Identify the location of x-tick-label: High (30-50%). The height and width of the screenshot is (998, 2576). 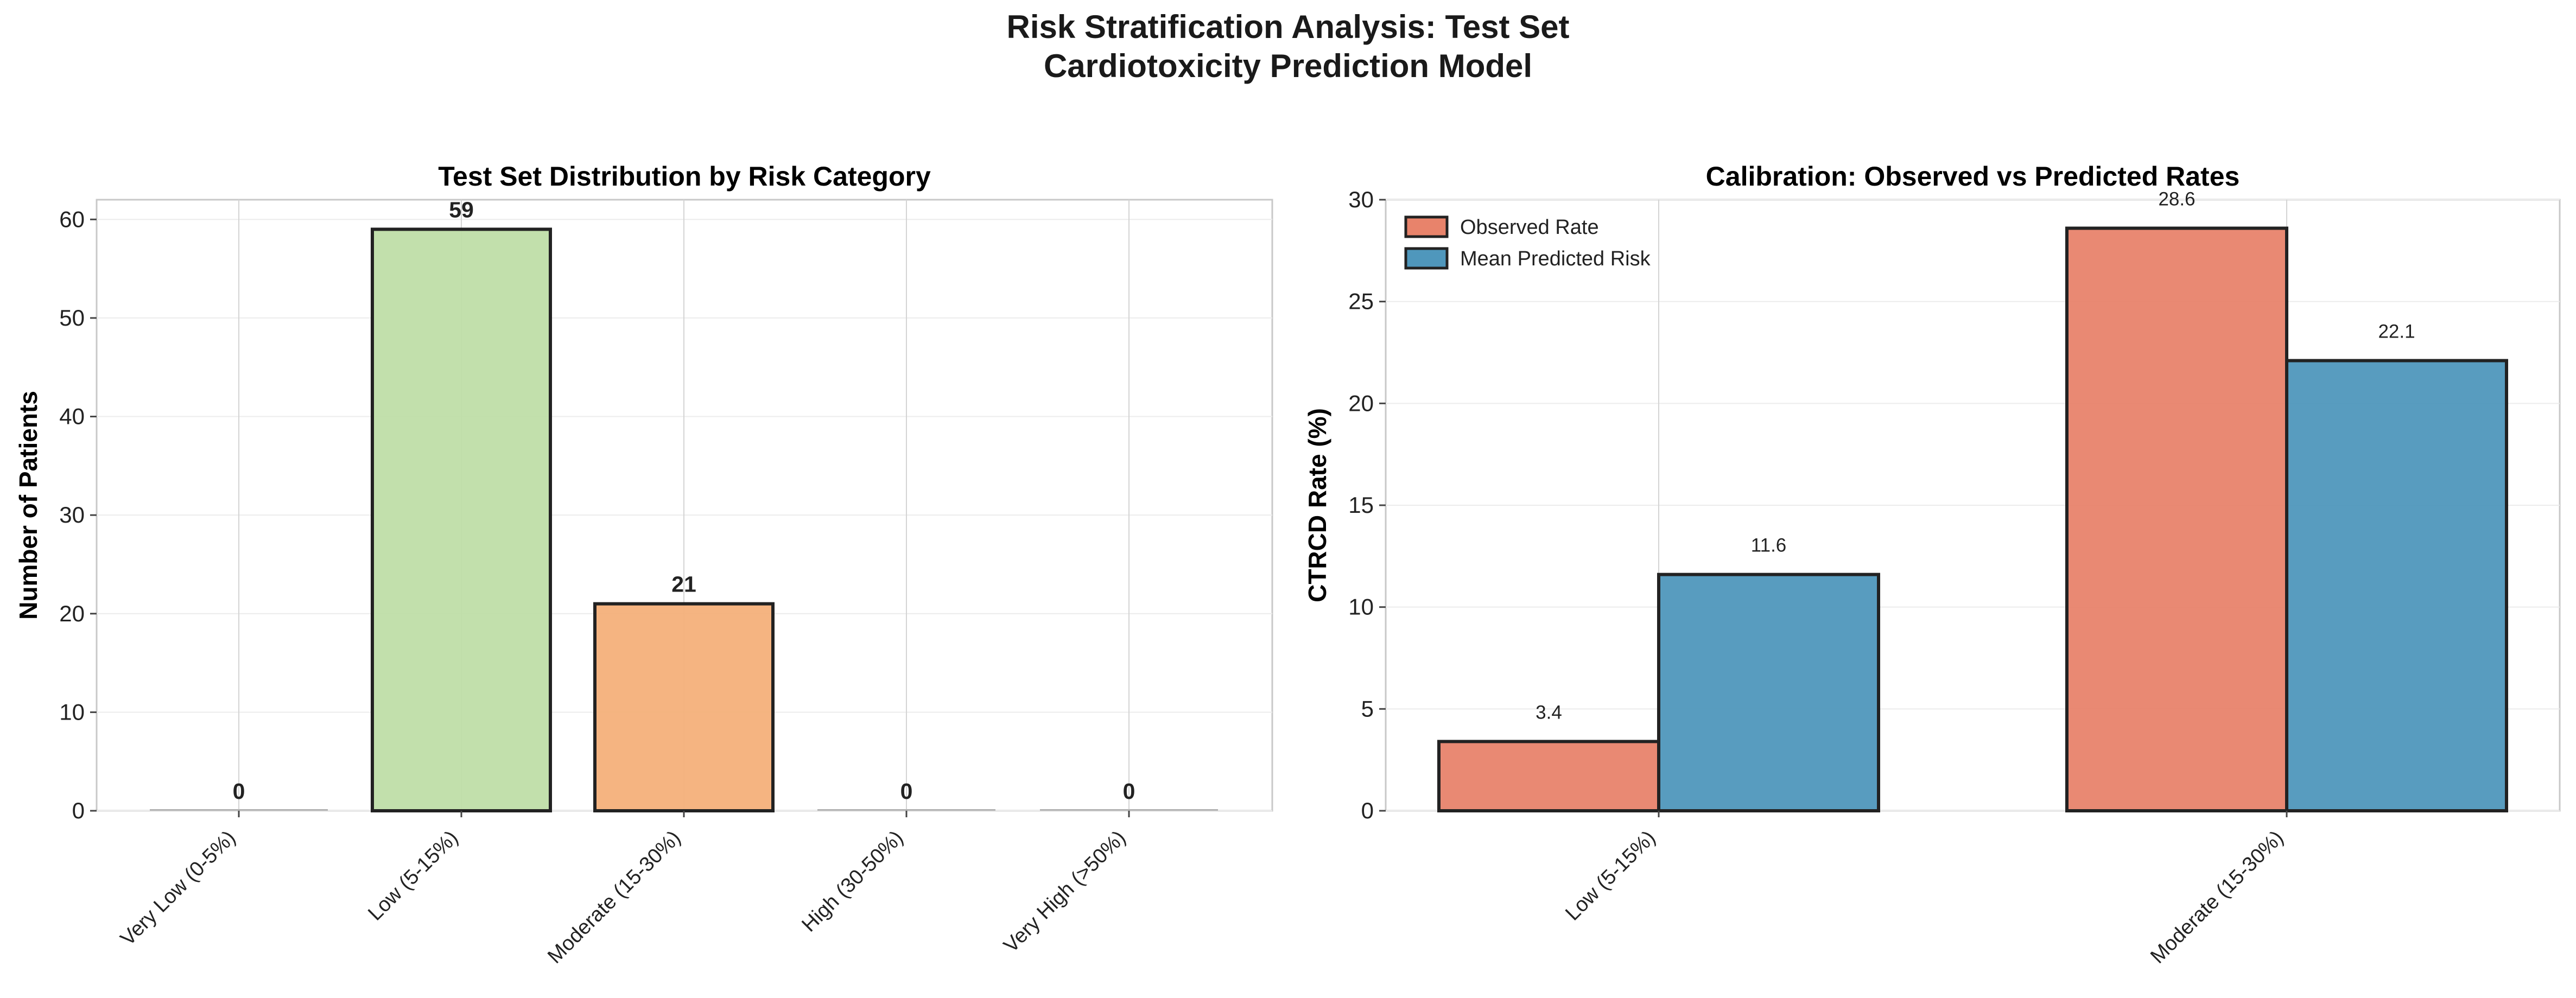
(852, 882).